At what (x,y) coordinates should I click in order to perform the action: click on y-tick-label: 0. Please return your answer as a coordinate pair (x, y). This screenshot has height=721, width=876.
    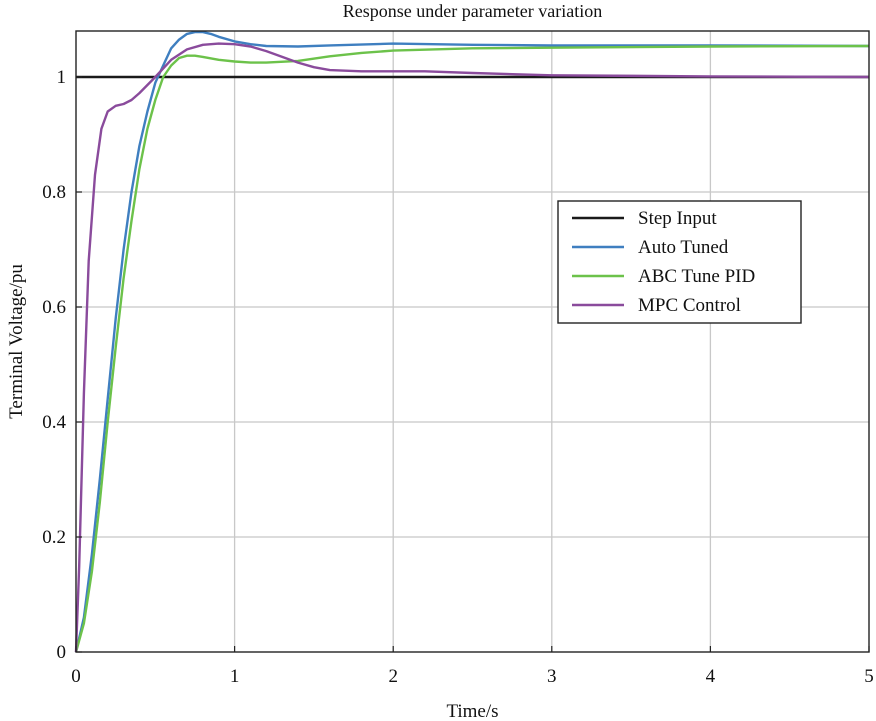
    Looking at the image, I should click on (62, 652).